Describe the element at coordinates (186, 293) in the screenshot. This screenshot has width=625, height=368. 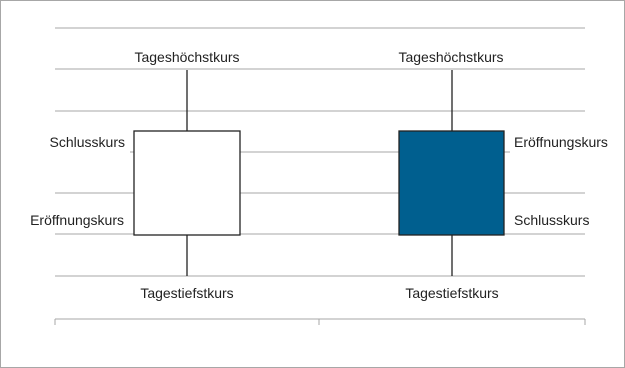
I see `left-low-label: Tagestiefstkurs` at that location.